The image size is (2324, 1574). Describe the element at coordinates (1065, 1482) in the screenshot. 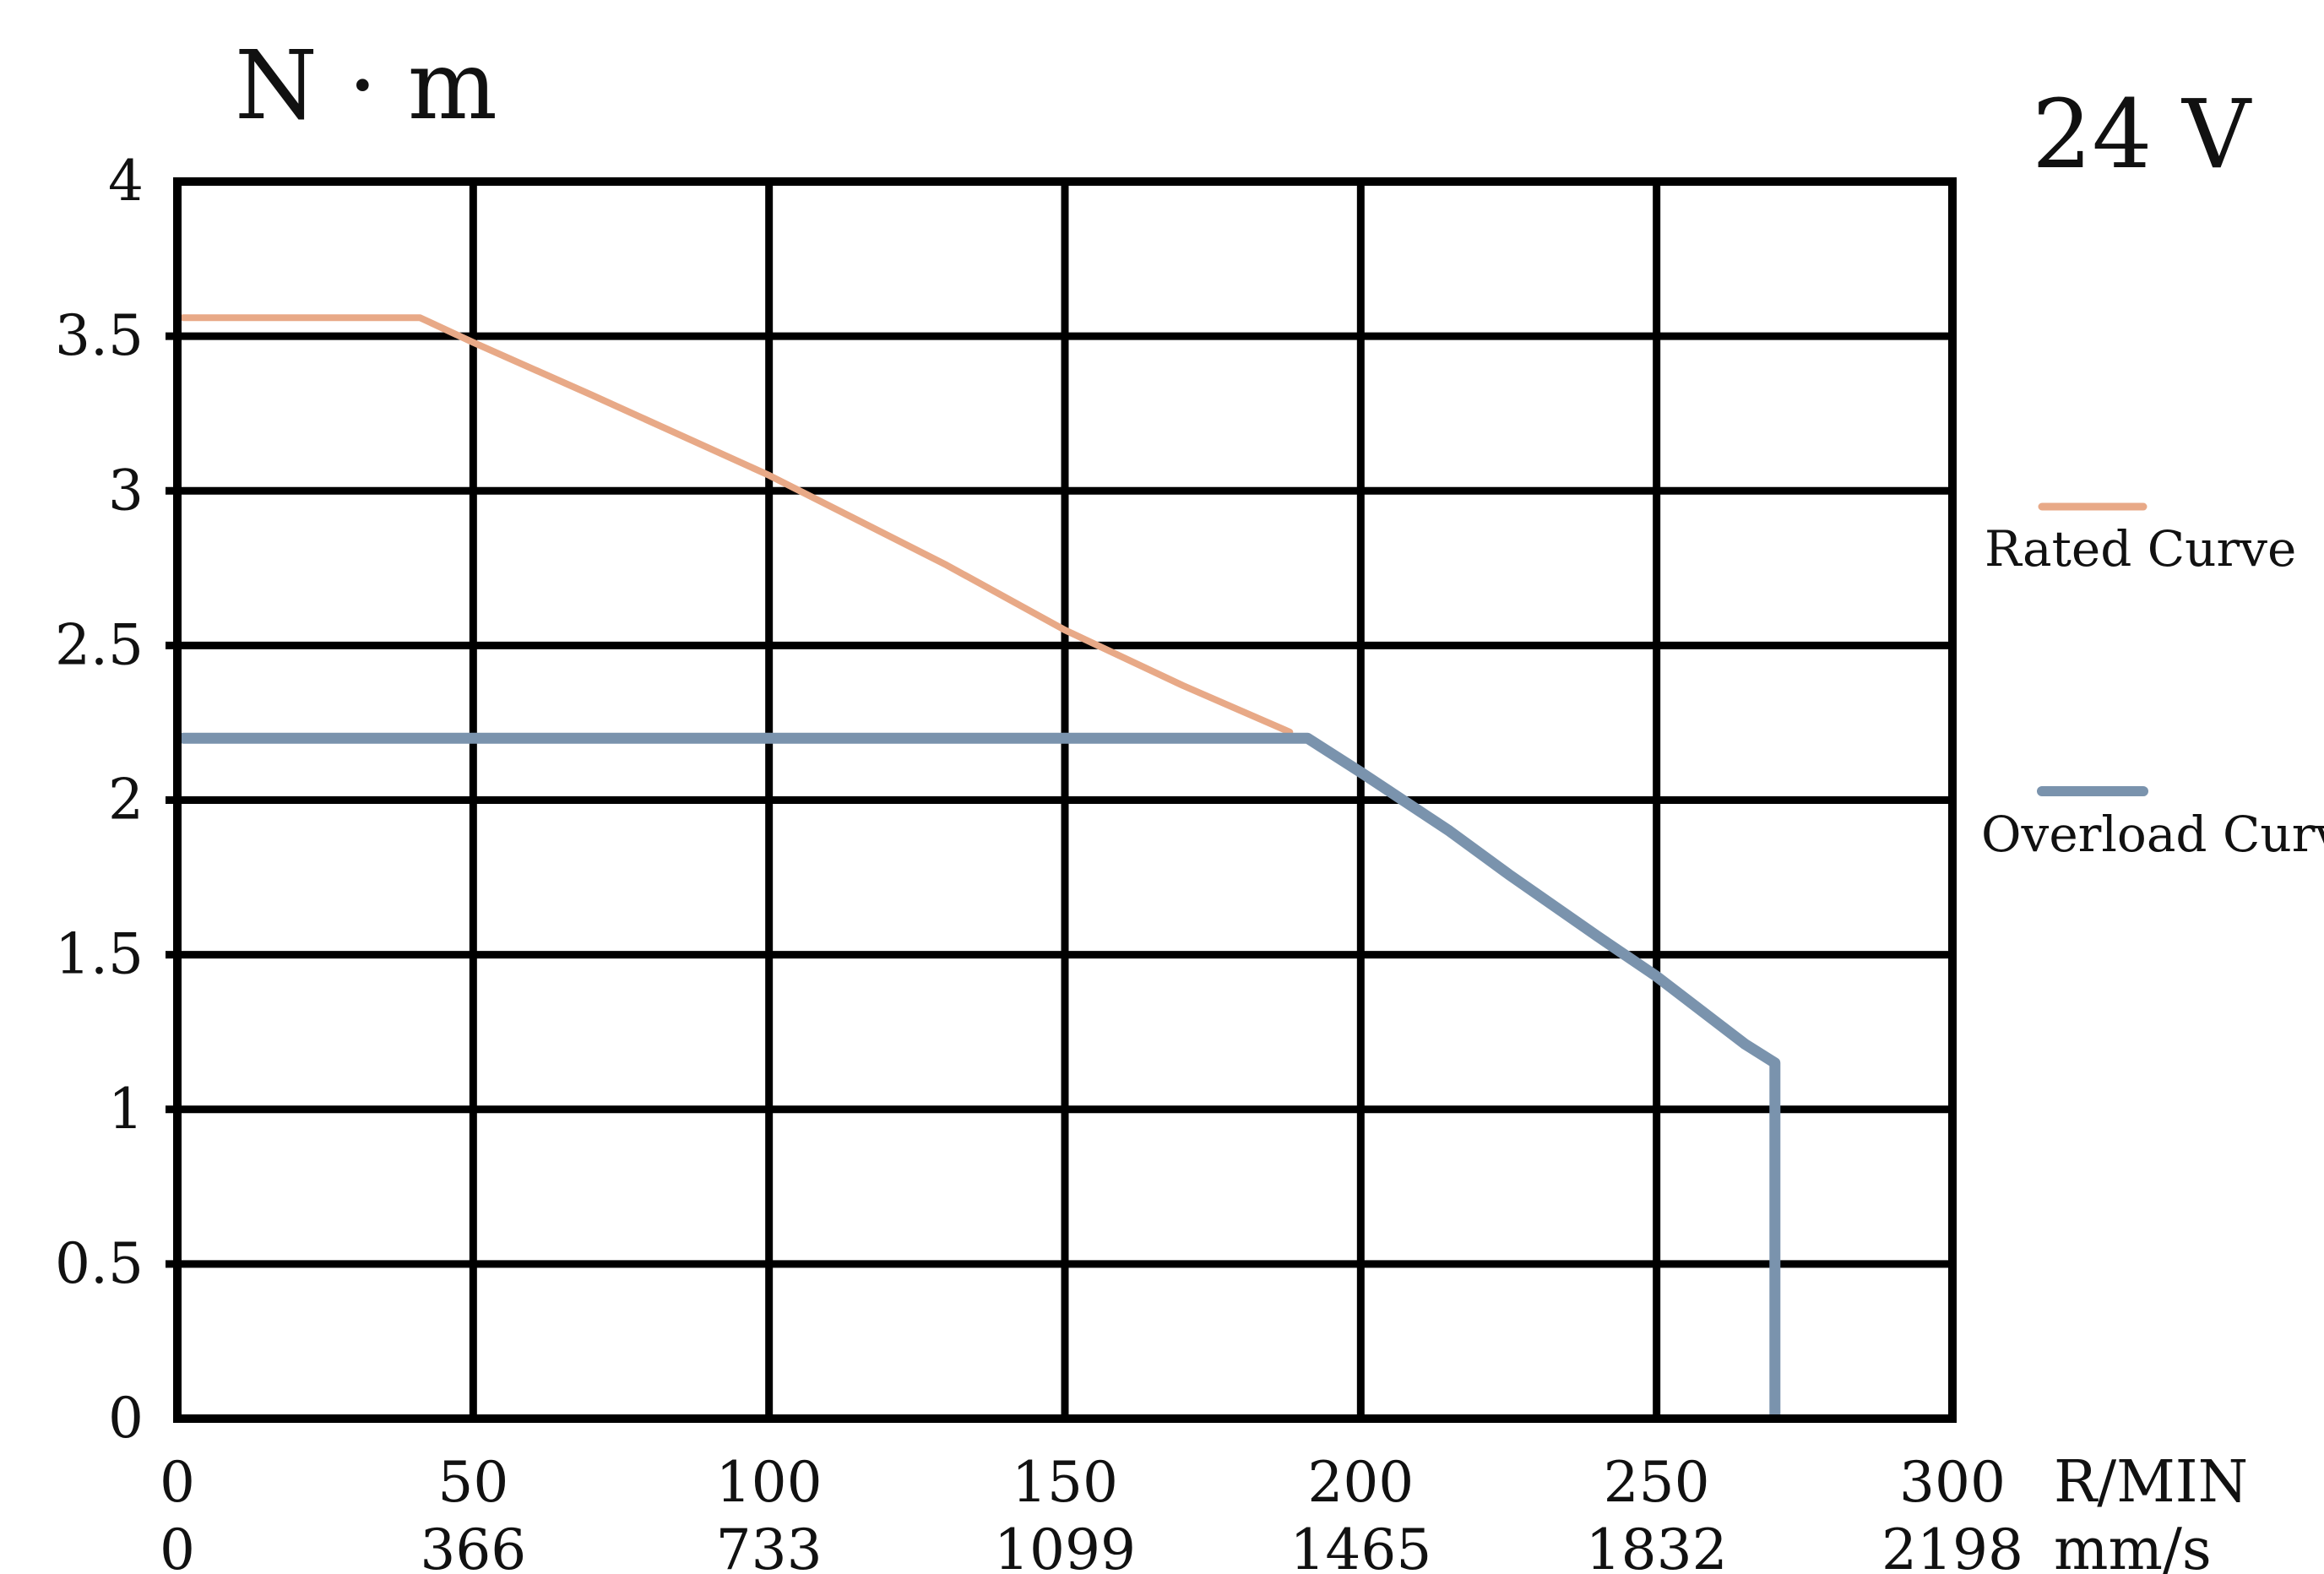

I see `x-tick-label-rpm: 150` at that location.